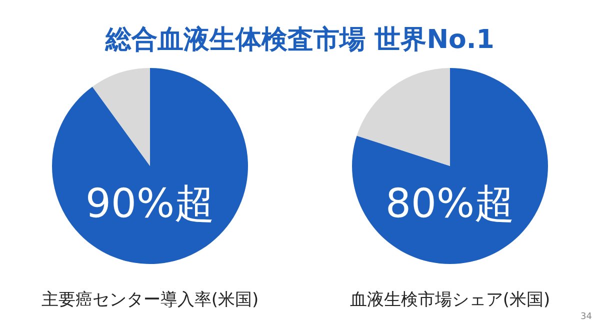 Image resolution: width=600 pixels, height=327 pixels. What do you see at coordinates (300, 40) in the screenshot?
I see `title: 総合血液生体検査市場 世界No.1` at bounding box center [300, 40].